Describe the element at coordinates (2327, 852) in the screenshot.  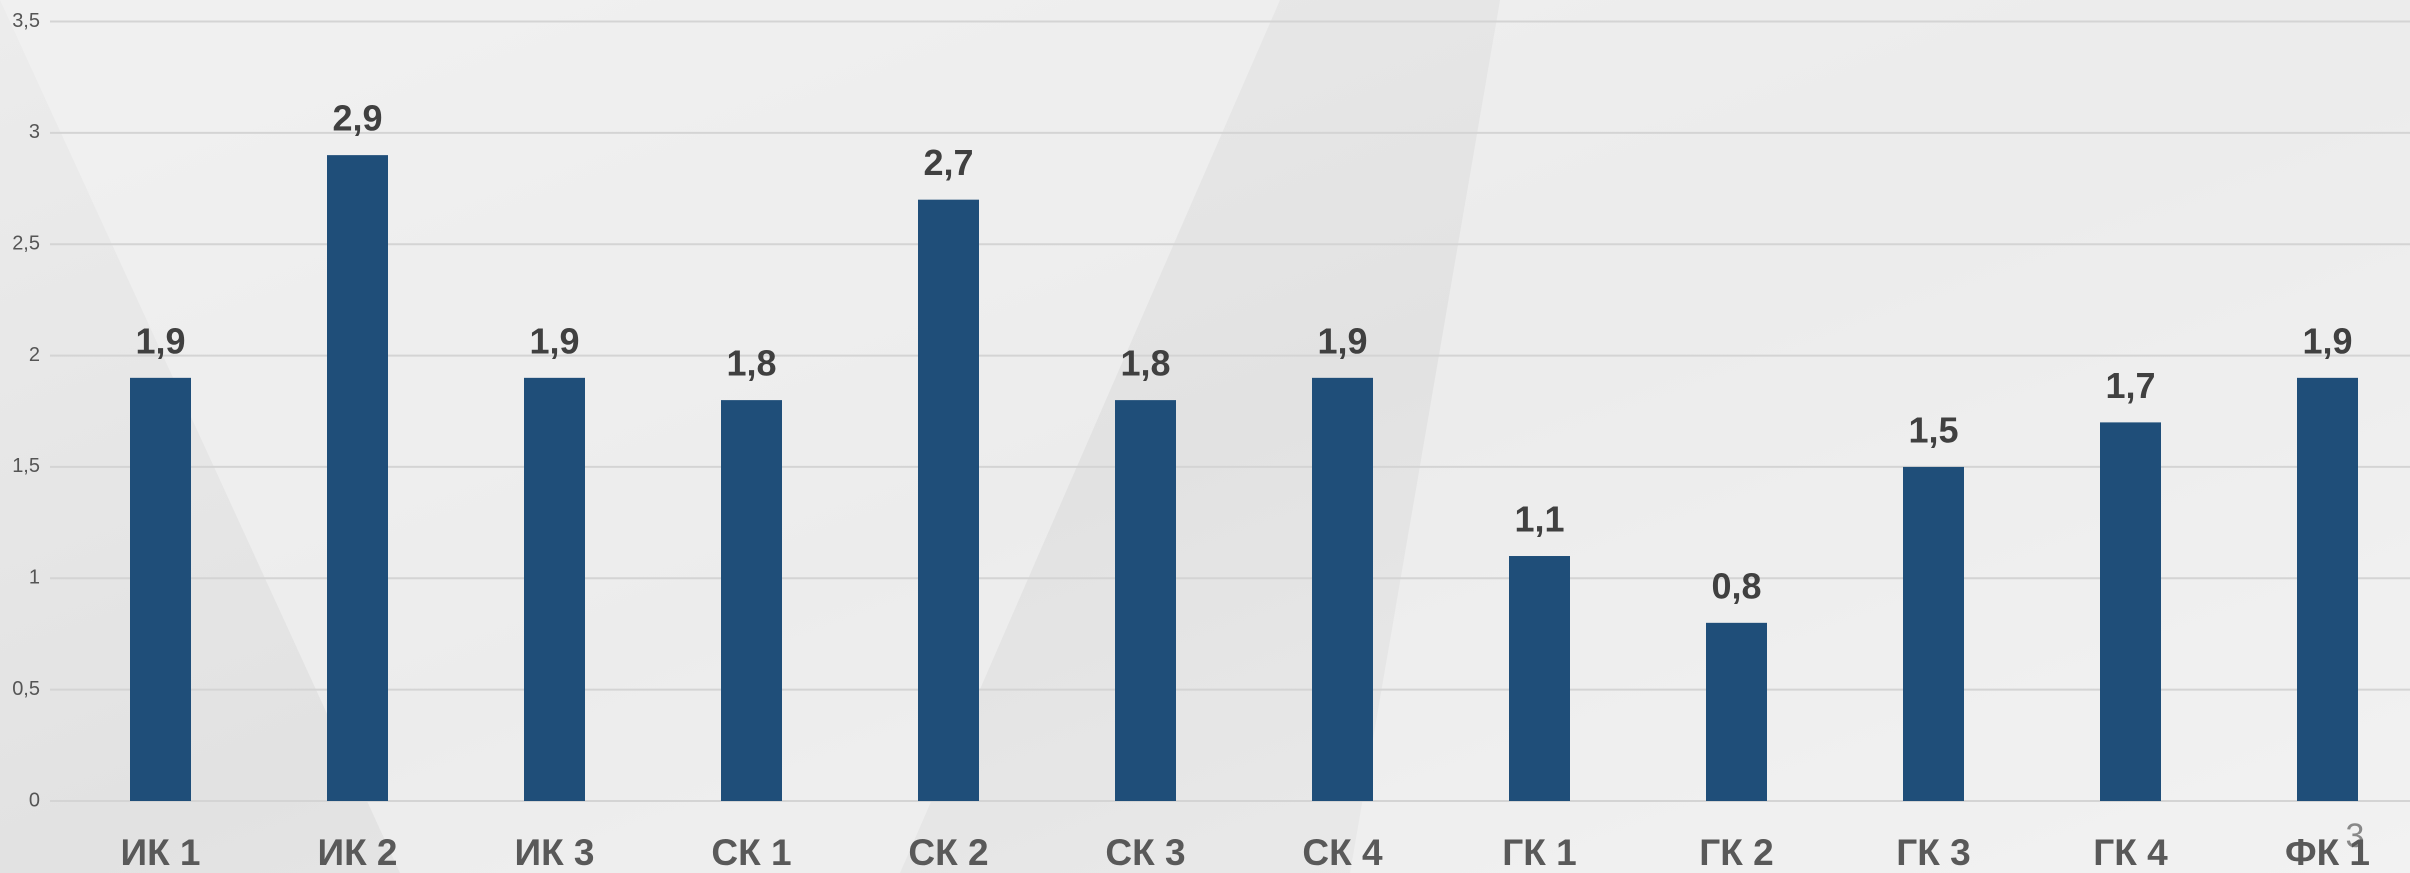
I see `x-tick-label: ФК 1` at that location.